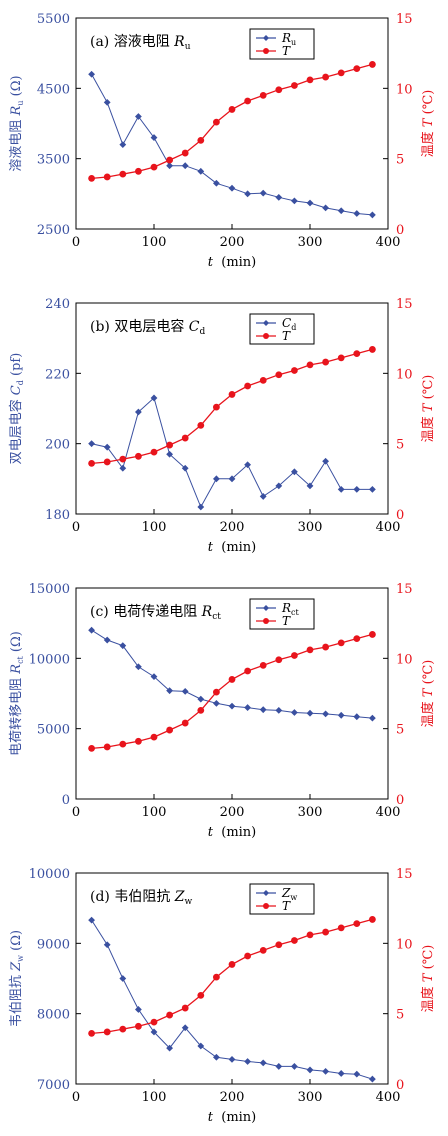 The height and width of the screenshot is (1136, 448). What do you see at coordinates (20, 382) in the screenshot?
I see `y-axis-subscript: d` at bounding box center [20, 382].